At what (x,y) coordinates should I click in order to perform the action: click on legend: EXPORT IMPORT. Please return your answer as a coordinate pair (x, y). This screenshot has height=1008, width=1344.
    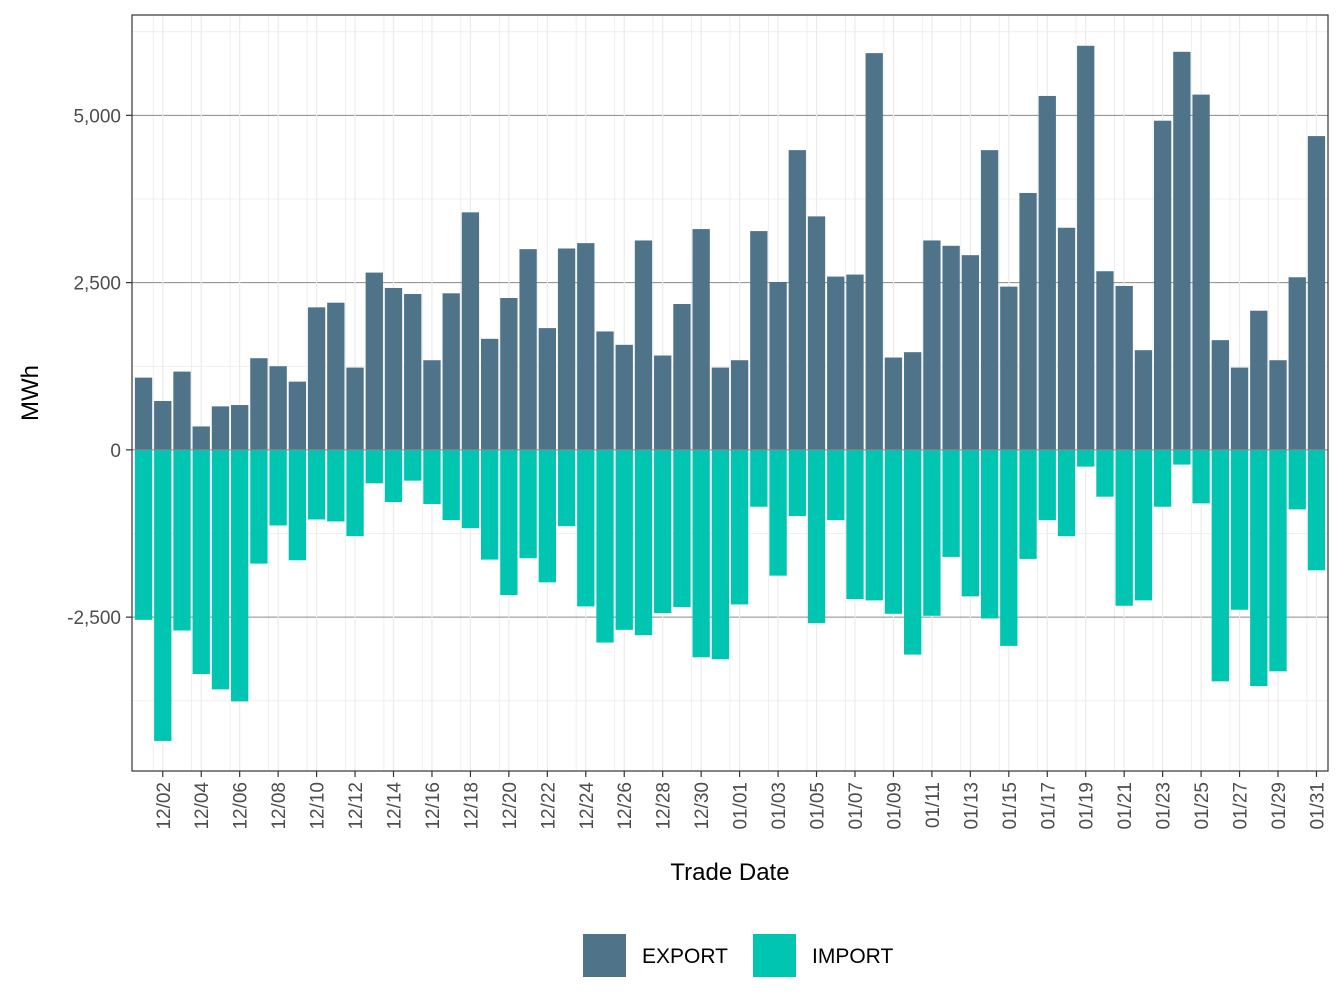
    Looking at the image, I should click on (738, 955).